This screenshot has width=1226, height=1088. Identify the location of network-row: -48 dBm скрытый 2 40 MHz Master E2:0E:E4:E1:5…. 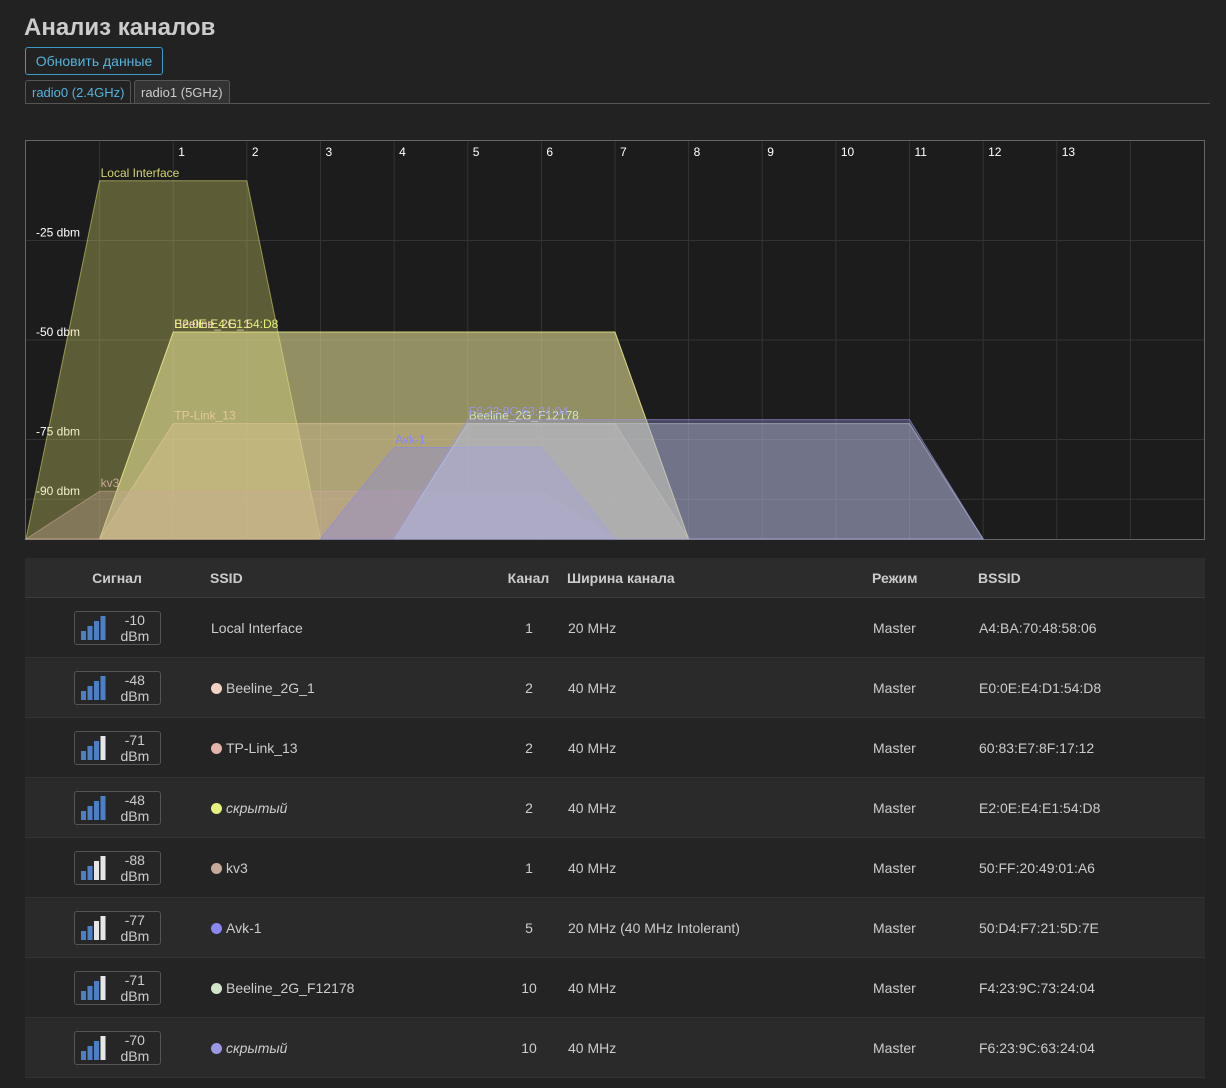
(615, 807).